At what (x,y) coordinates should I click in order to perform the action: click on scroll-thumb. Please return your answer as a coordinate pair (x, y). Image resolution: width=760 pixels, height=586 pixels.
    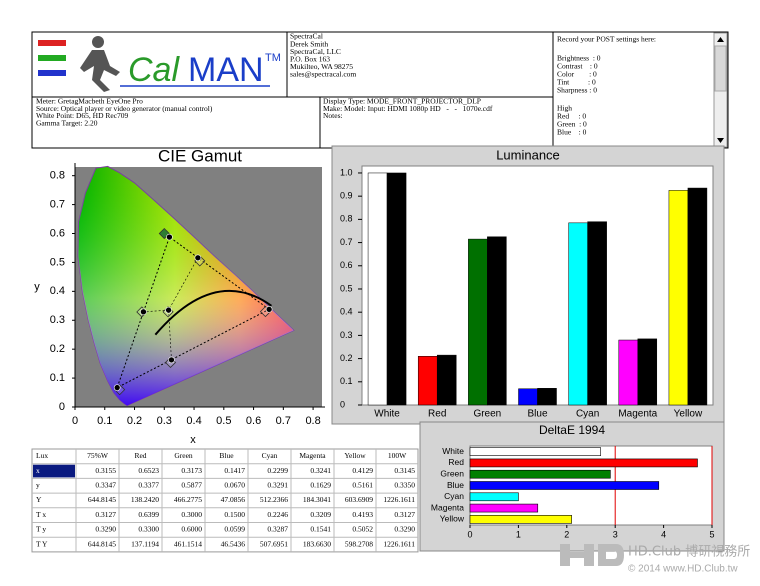
    Looking at the image, I should click on (720, 68).